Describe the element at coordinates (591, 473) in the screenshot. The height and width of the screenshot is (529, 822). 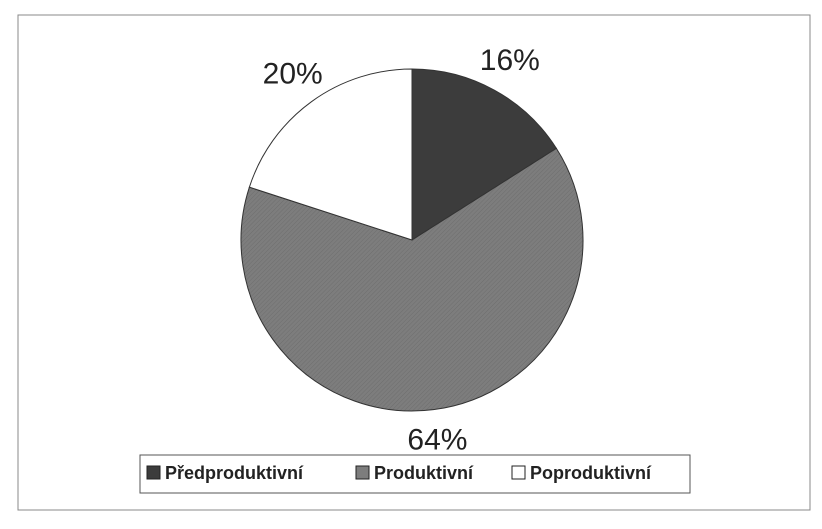
I see `legend-label: Poproduktivní` at that location.